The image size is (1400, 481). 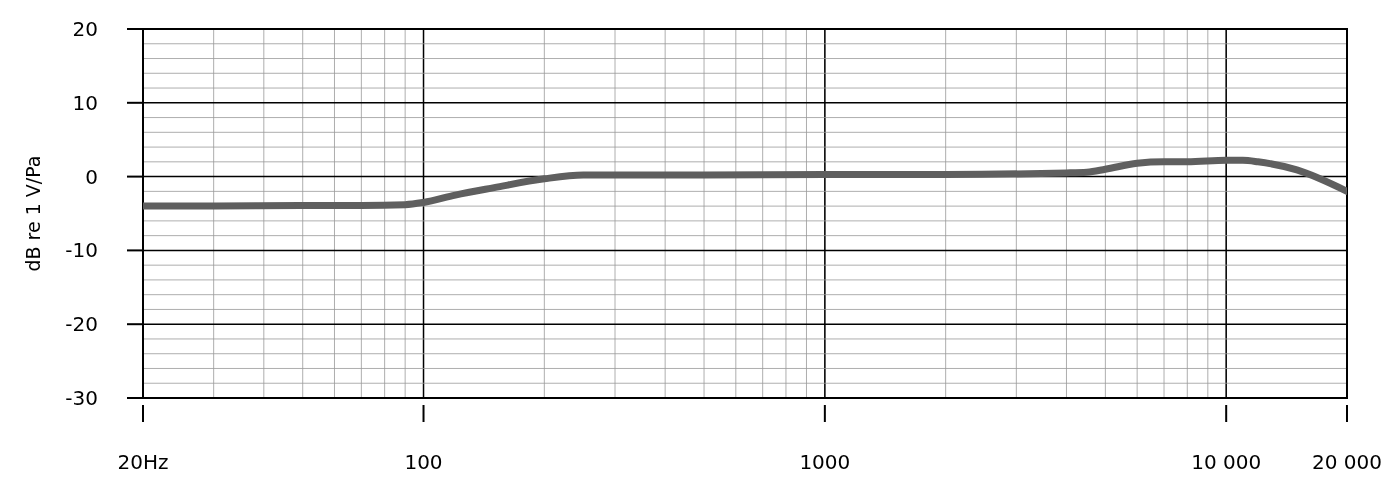 What do you see at coordinates (143, 462) in the screenshot?
I see `x-tick-label: 20Hz` at bounding box center [143, 462].